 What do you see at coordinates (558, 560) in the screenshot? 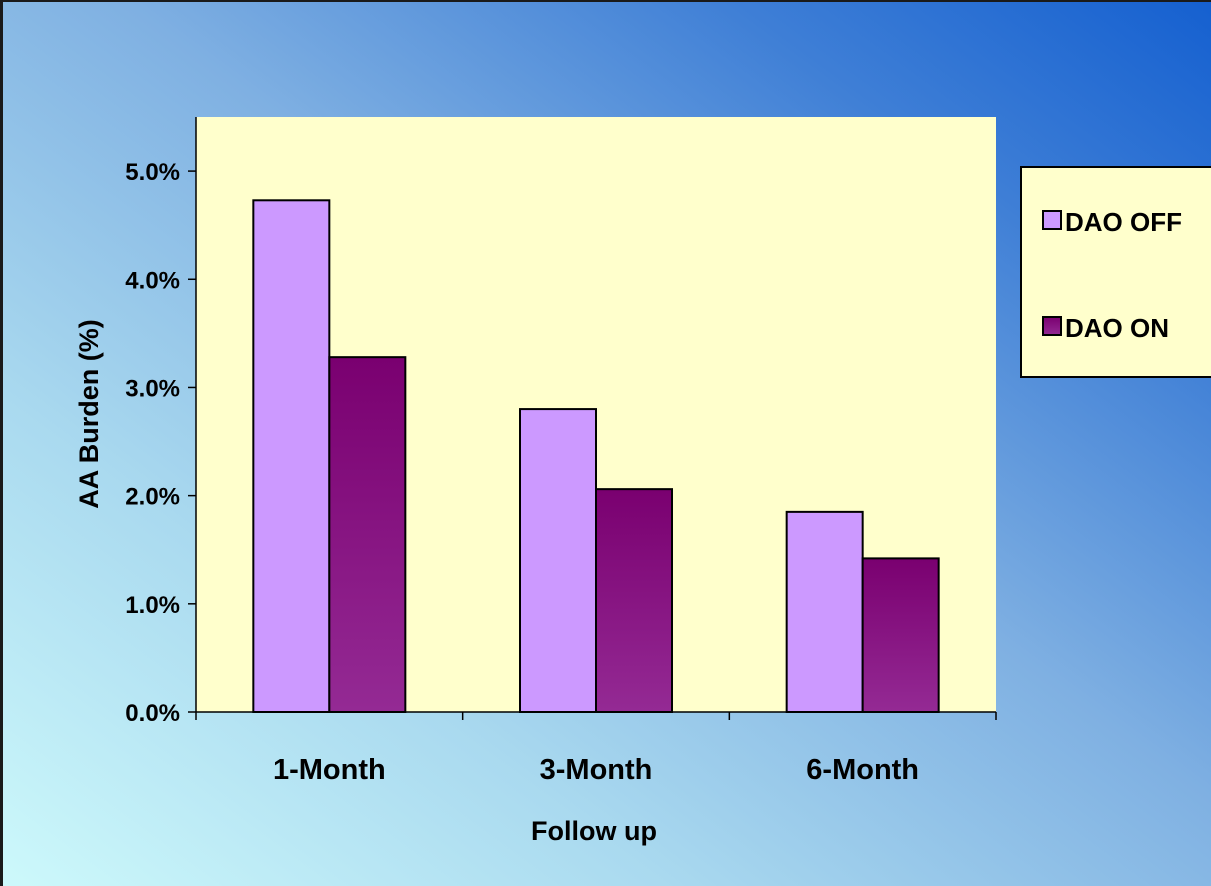
I see `bar-dao-off-3-month` at bounding box center [558, 560].